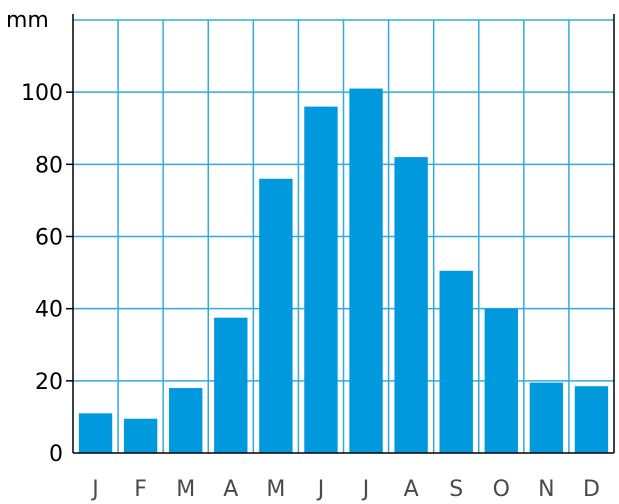  Describe the element at coordinates (56, 454) in the screenshot. I see `y-tick-label: 0` at that location.